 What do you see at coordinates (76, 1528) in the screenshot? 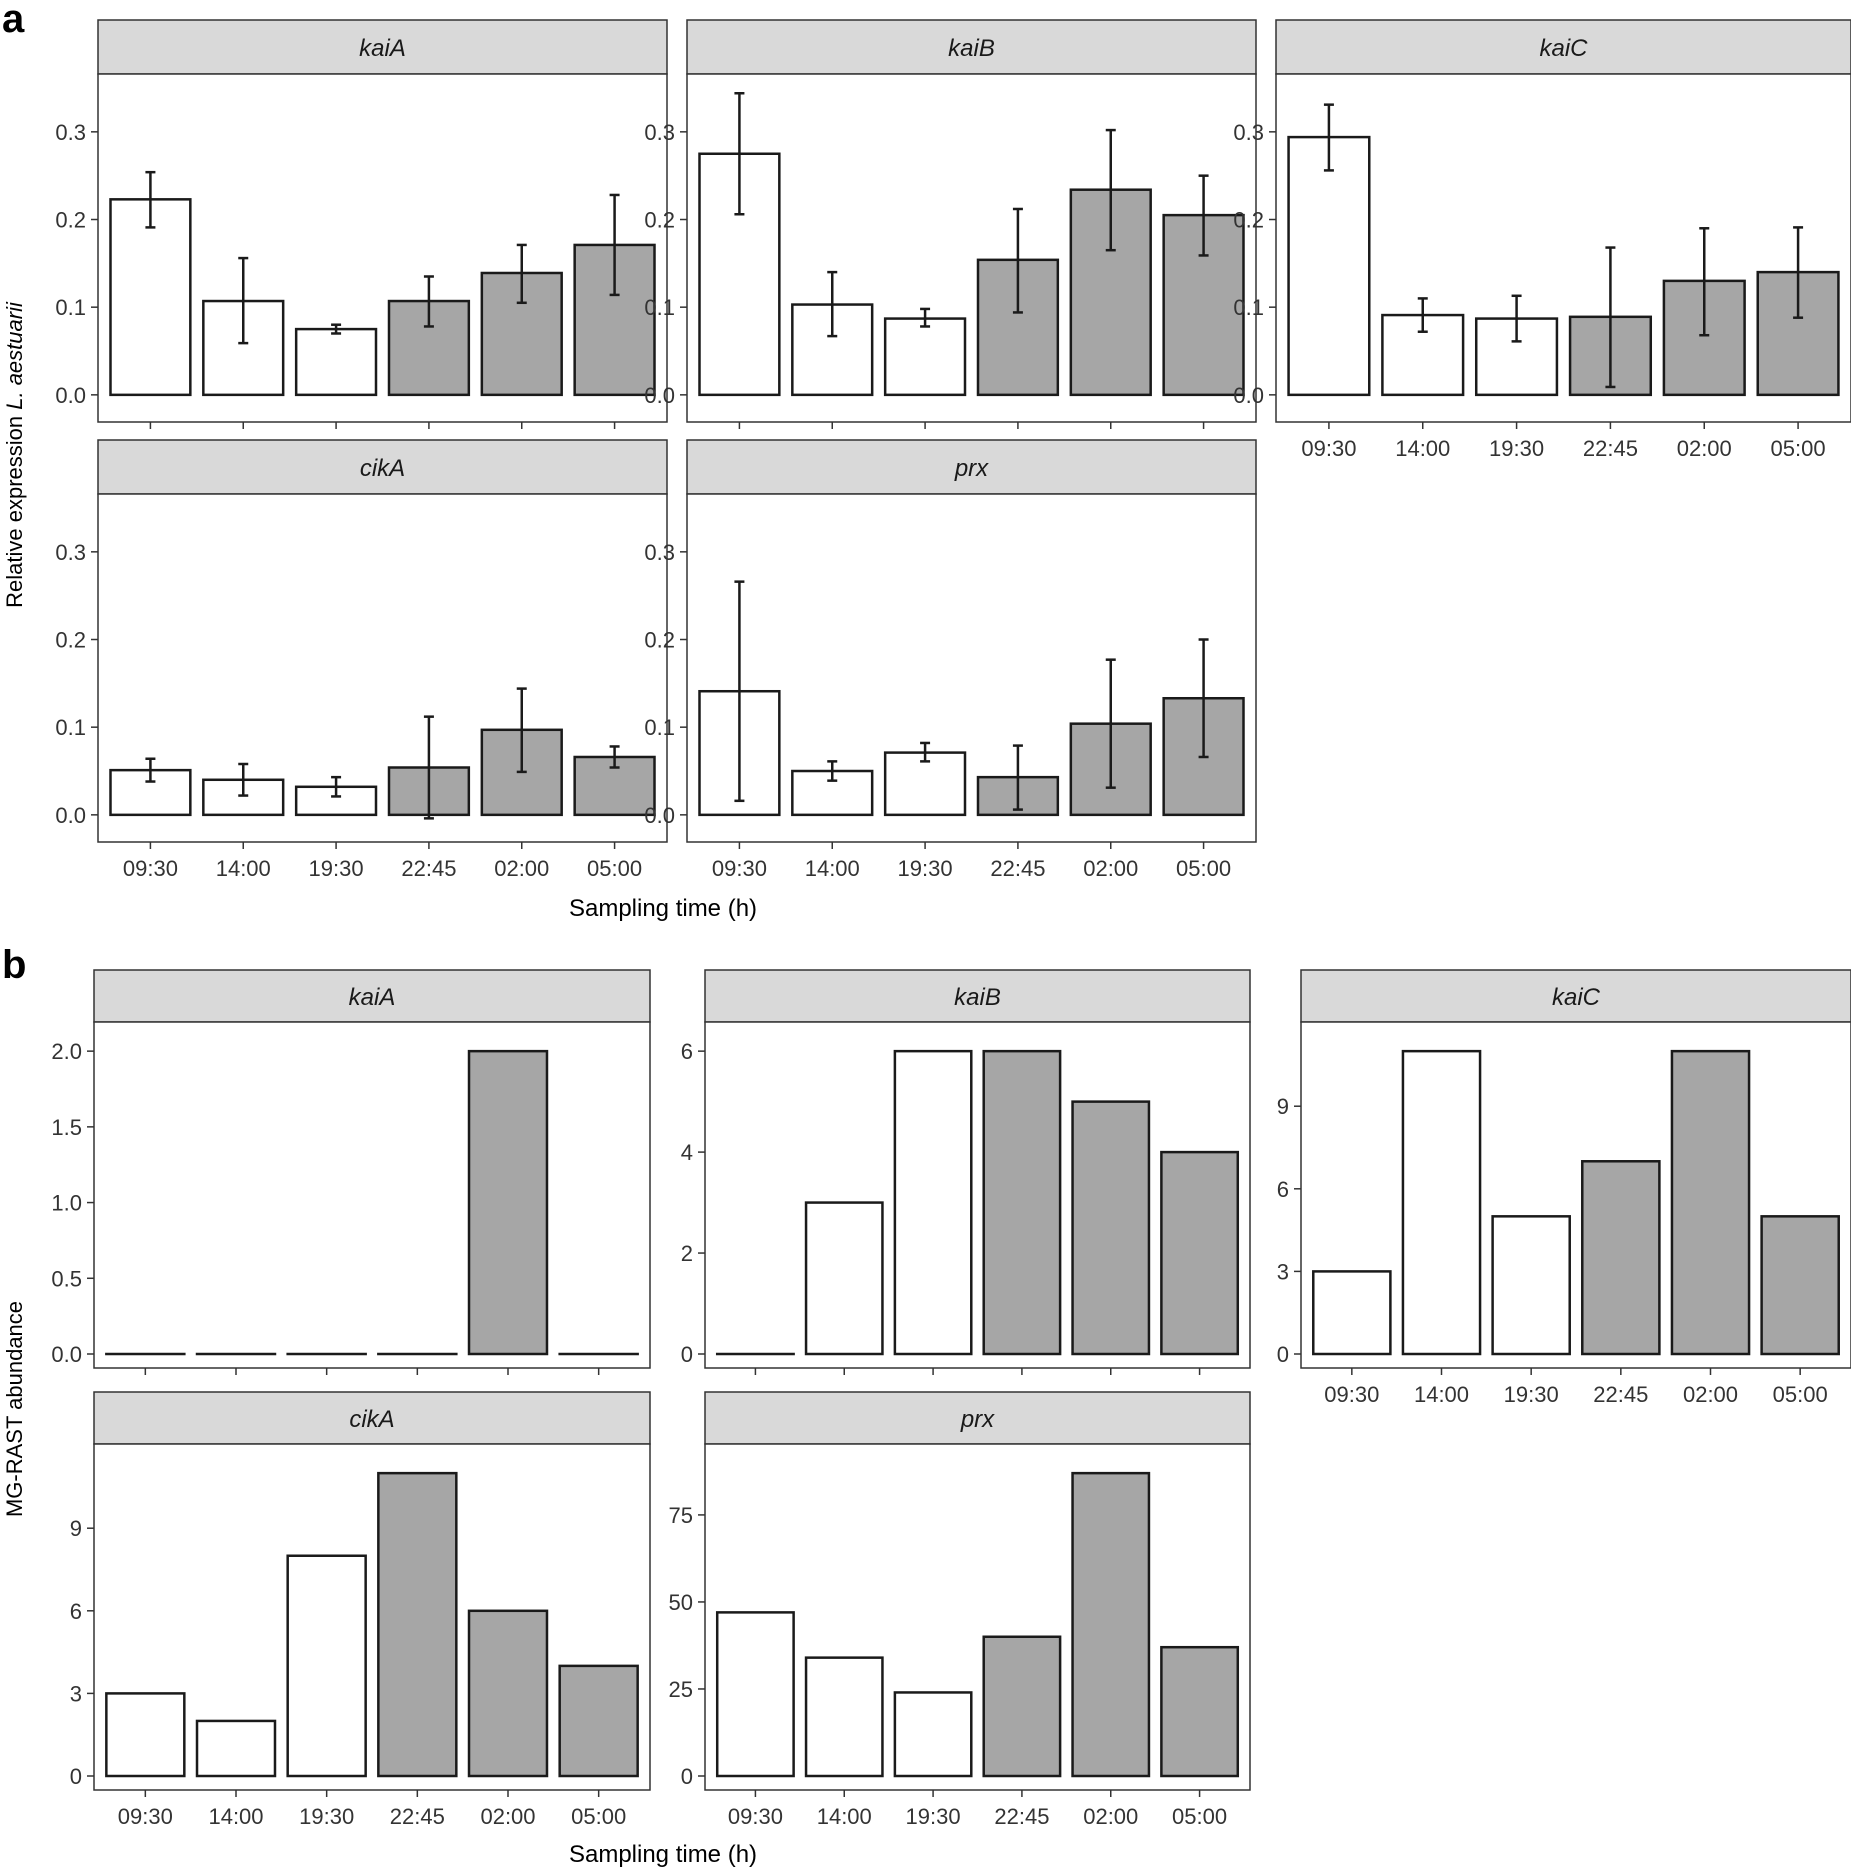
I see `y-tick-label: 9` at bounding box center [76, 1528].